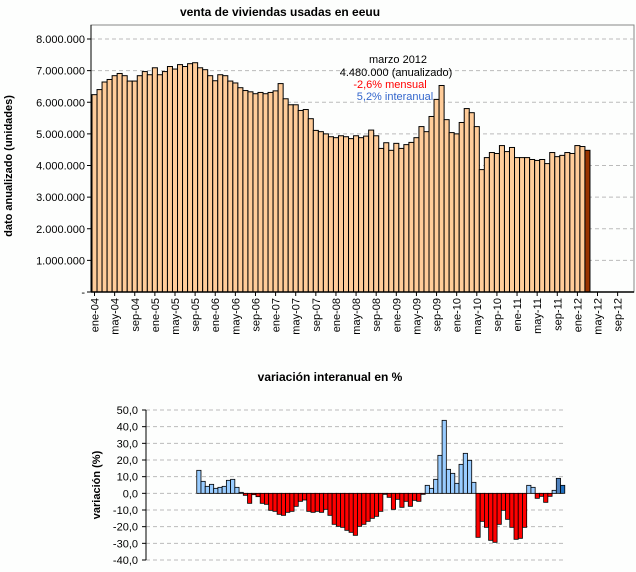  What do you see at coordinates (127, 478) in the screenshot?
I see `bottom-y-tick-label: 10,0` at bounding box center [127, 478].